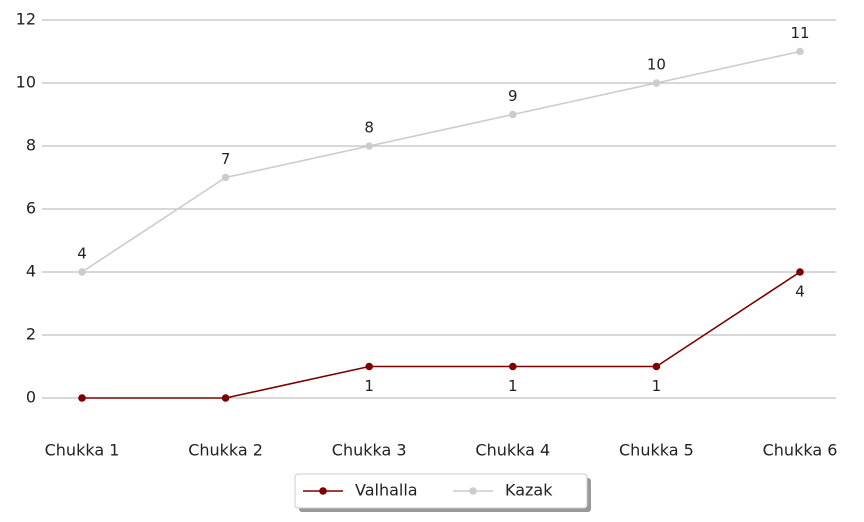  Describe the element at coordinates (31, 145) in the screenshot. I see `y-tick-label: 8` at that location.